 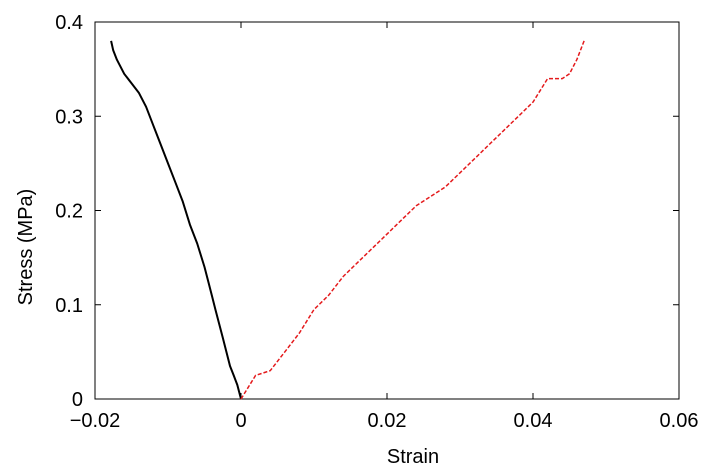 What do you see at coordinates (533, 421) in the screenshot?
I see `x-tick-label: 0.04` at bounding box center [533, 421].